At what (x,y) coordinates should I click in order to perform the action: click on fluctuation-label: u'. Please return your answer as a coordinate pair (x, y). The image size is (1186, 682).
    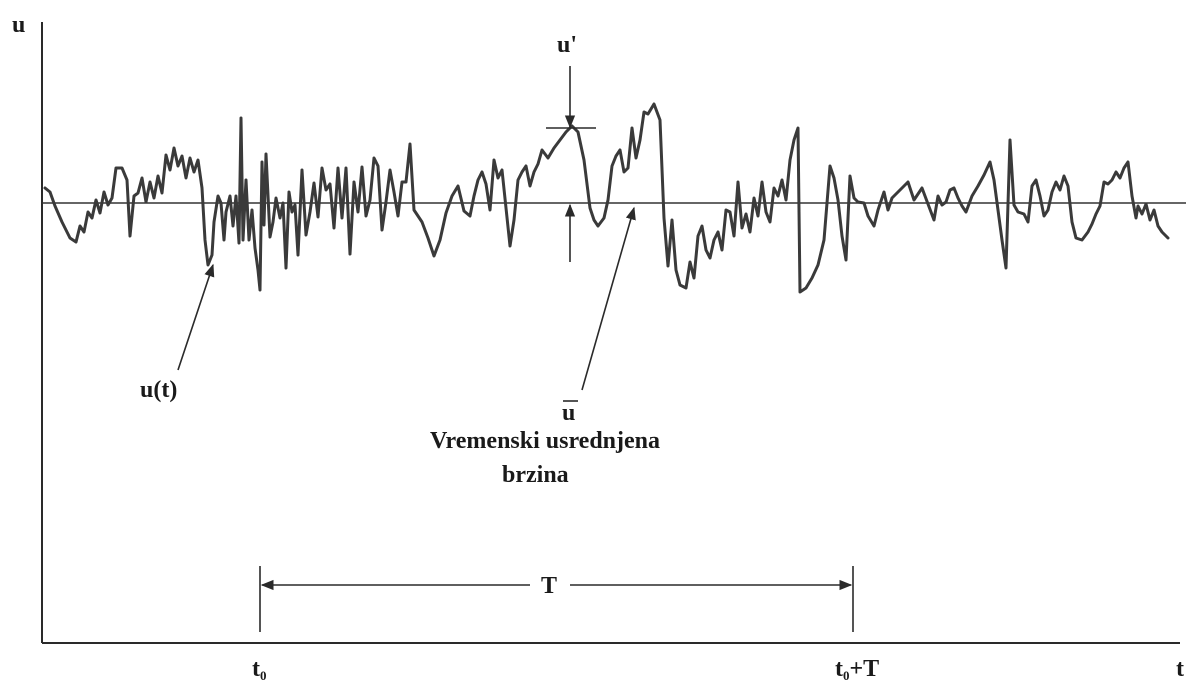
    Looking at the image, I should click on (567, 45).